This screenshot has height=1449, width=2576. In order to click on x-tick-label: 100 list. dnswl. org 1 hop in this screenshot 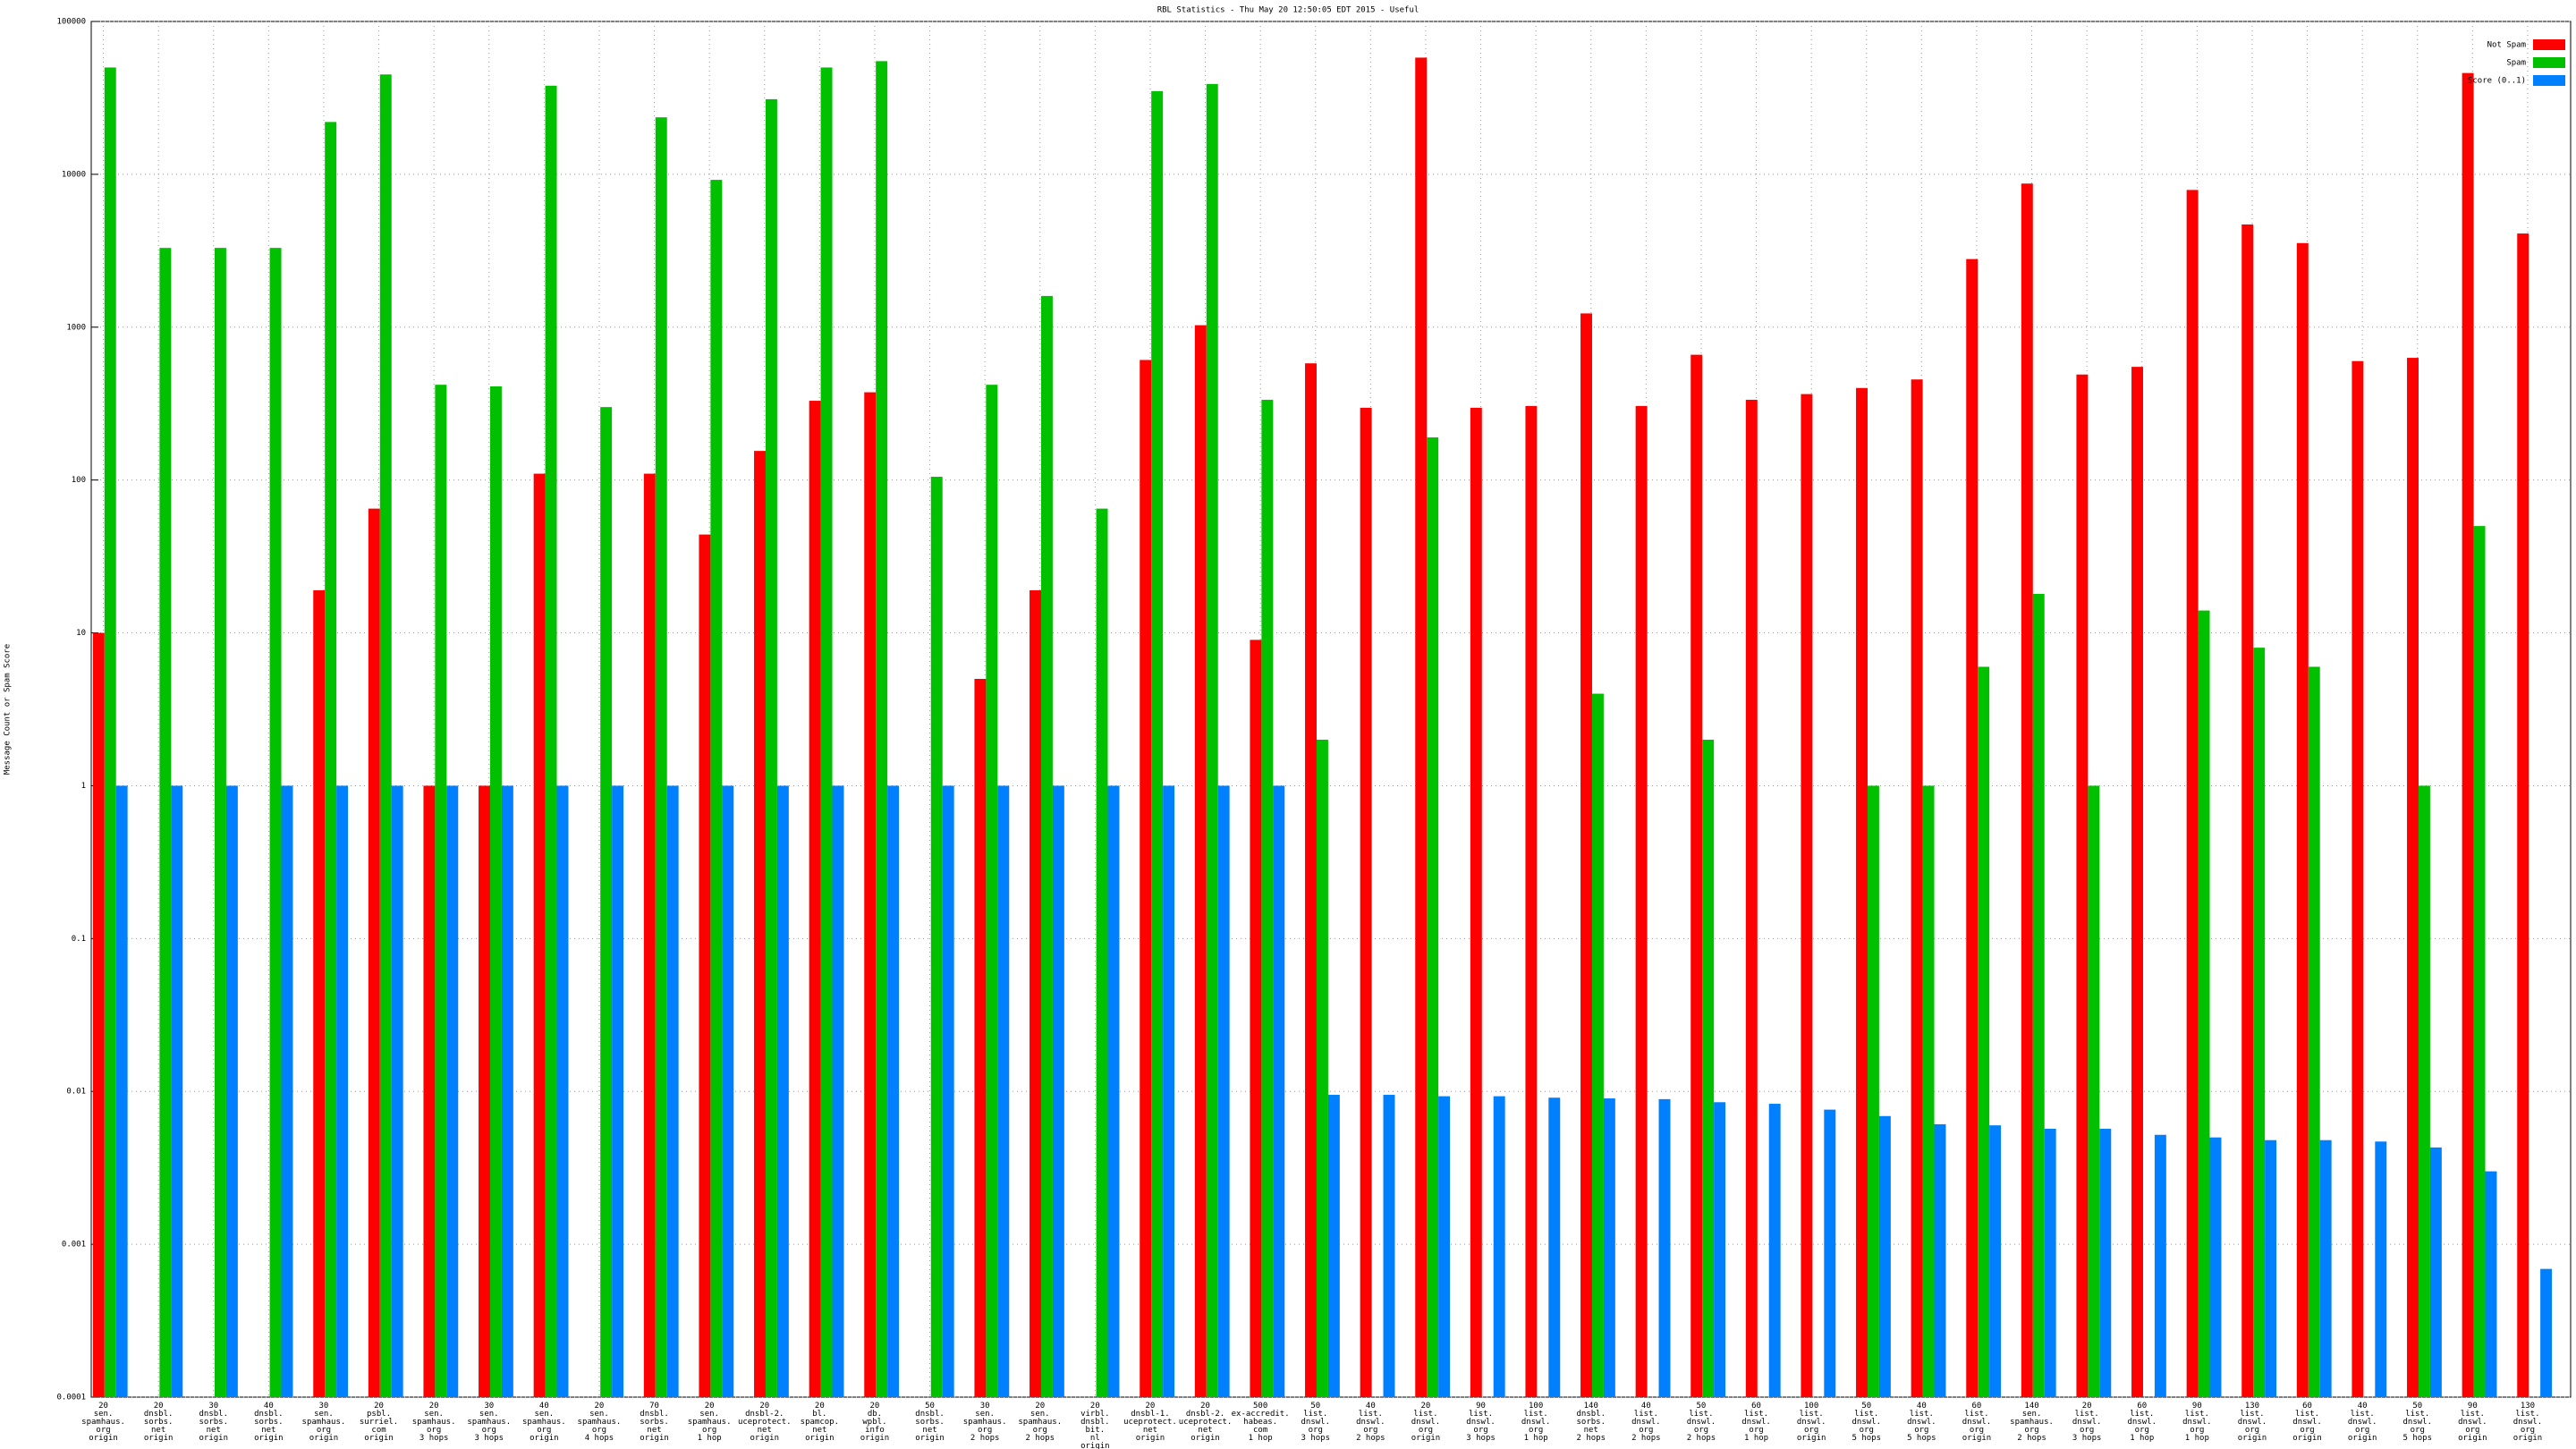, I will do `click(1536, 1422)`.